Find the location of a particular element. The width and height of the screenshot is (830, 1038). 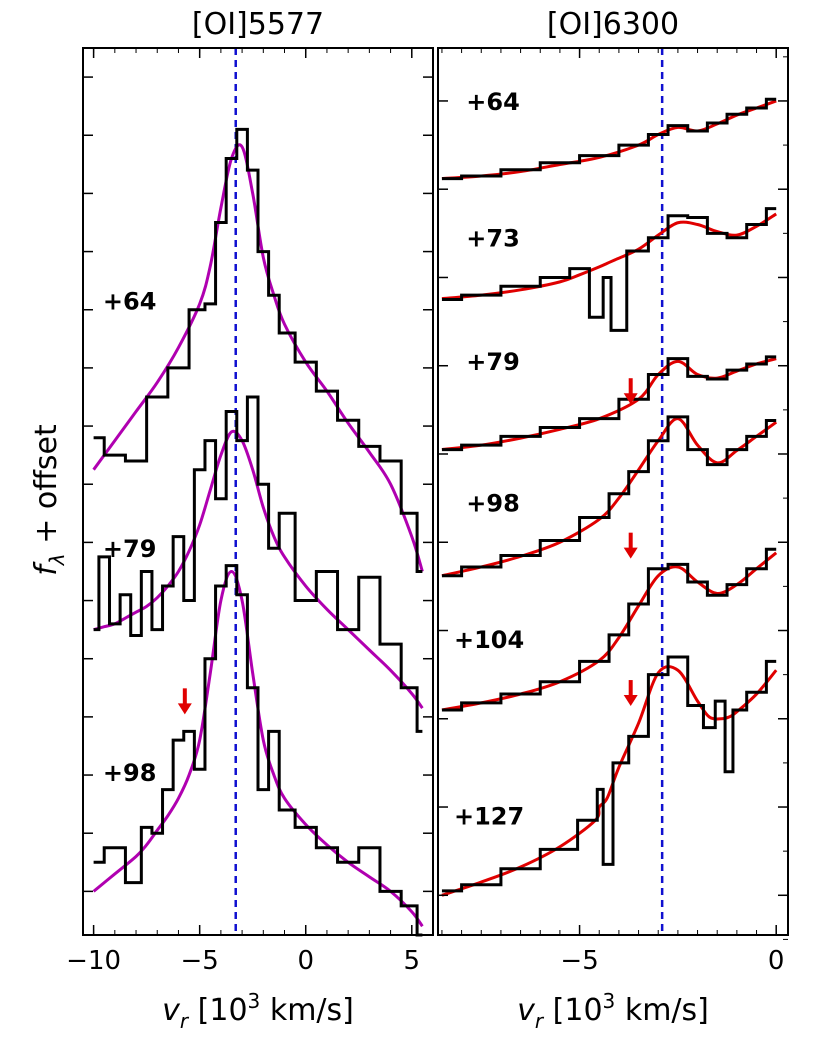

epoch-label: +73 is located at coordinates (493, 239).